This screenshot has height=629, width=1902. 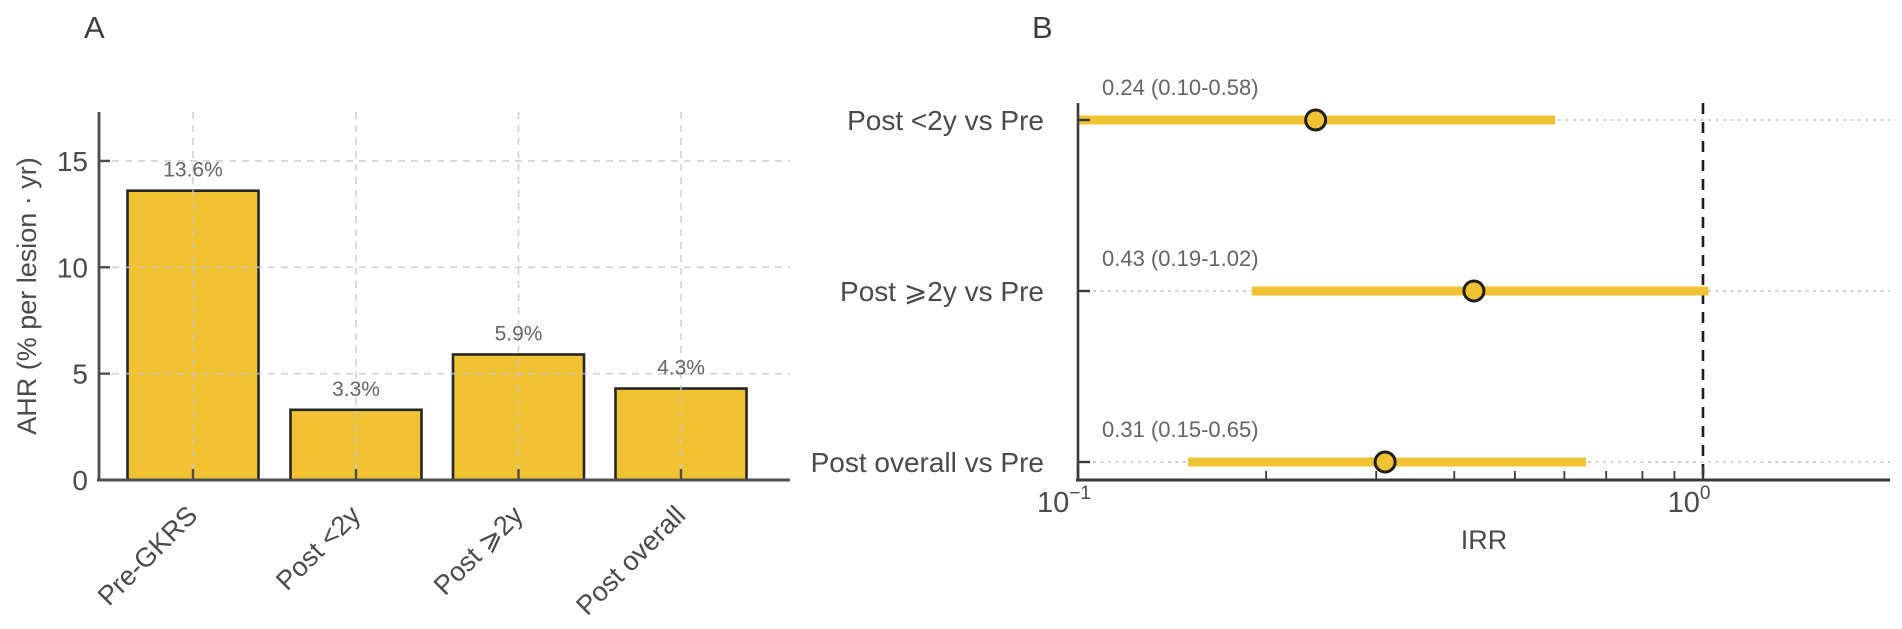 I want to click on y-tick-label: 0, so click(x=80, y=480).